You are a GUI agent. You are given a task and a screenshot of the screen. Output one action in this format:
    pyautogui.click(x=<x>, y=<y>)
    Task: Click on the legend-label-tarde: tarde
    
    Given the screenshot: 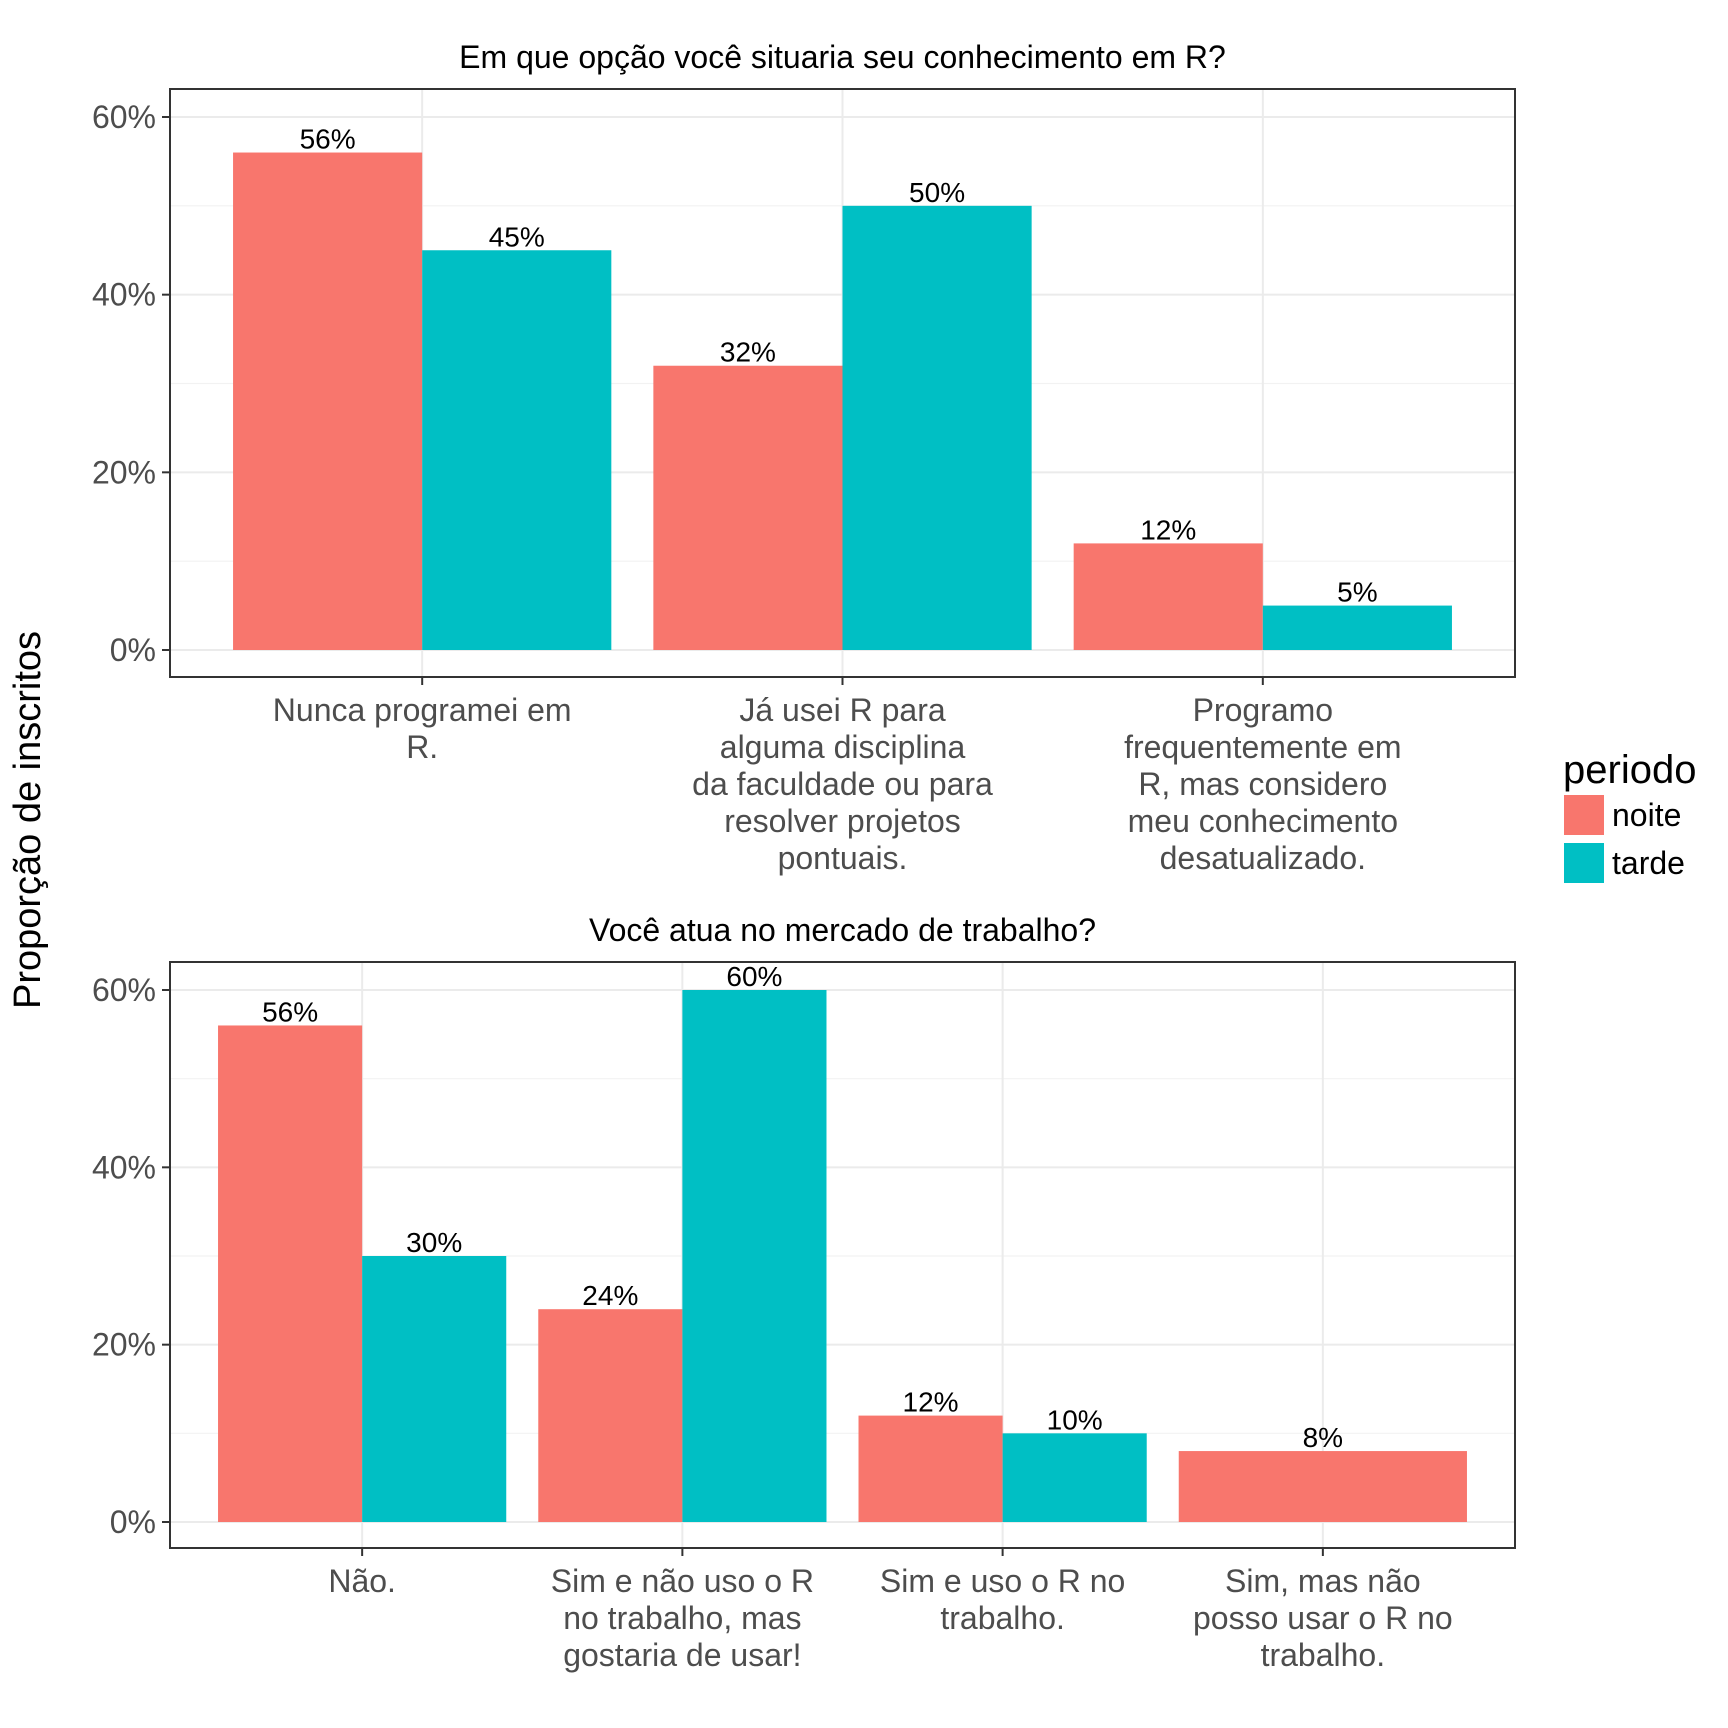 What is the action you would take?
    pyautogui.click(x=1648, y=863)
    